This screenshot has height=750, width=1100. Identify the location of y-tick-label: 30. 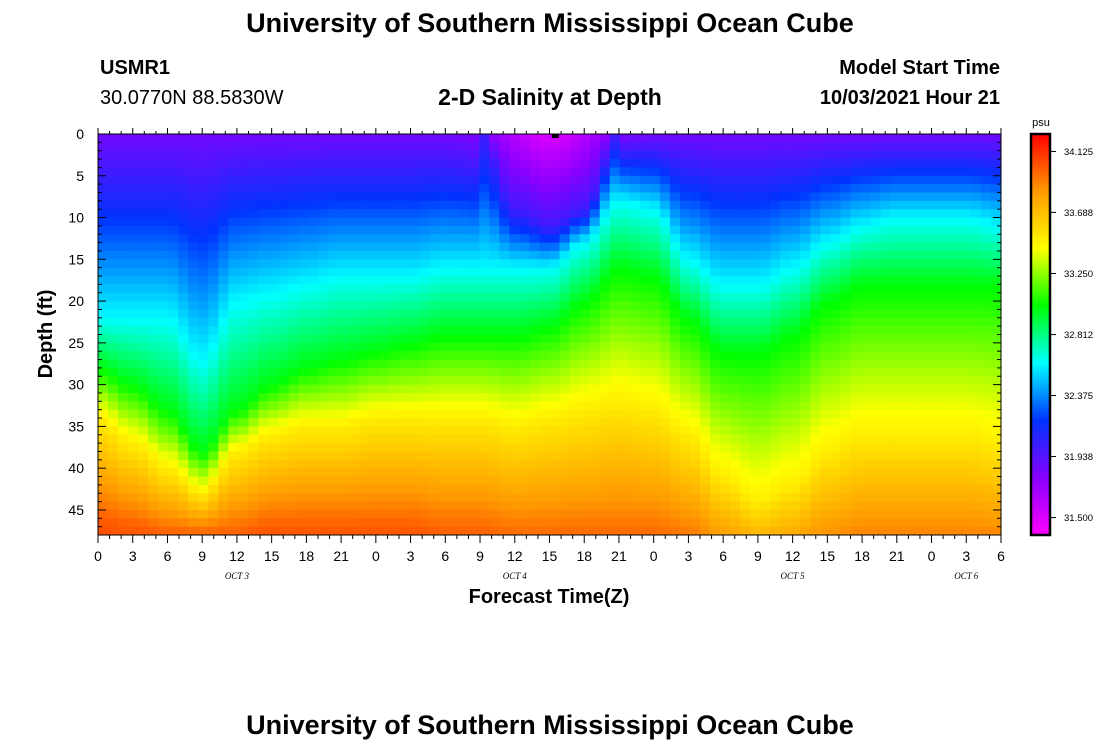
(76, 385).